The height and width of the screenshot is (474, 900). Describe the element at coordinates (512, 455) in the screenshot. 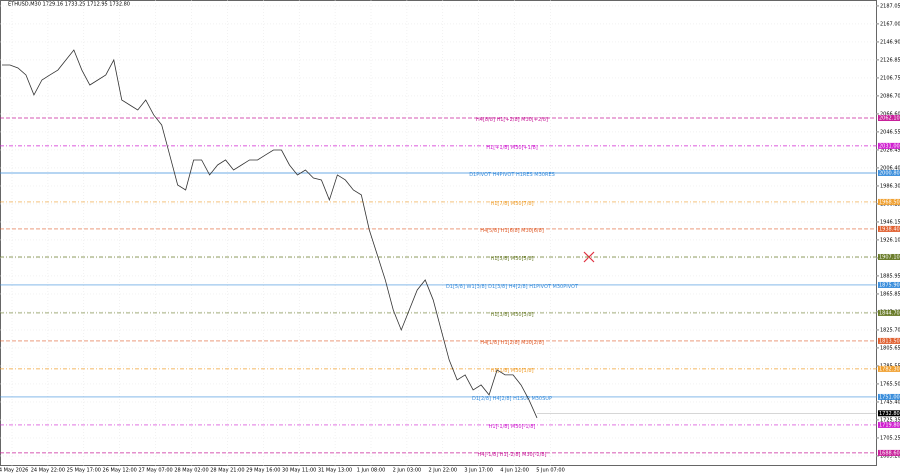

I see `level-label: H4[-1/8] H1[-2/8] M30[-2/8]` at that location.